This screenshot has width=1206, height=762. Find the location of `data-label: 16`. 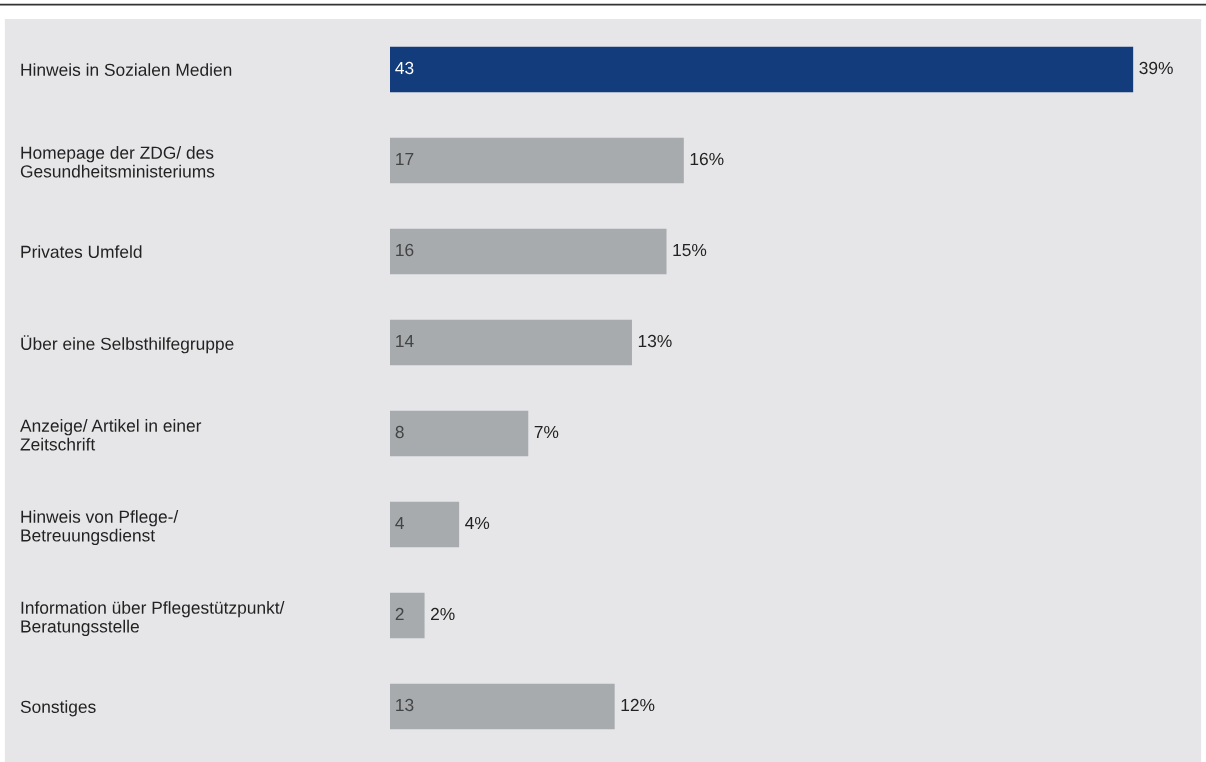

data-label: 16 is located at coordinates (405, 250).